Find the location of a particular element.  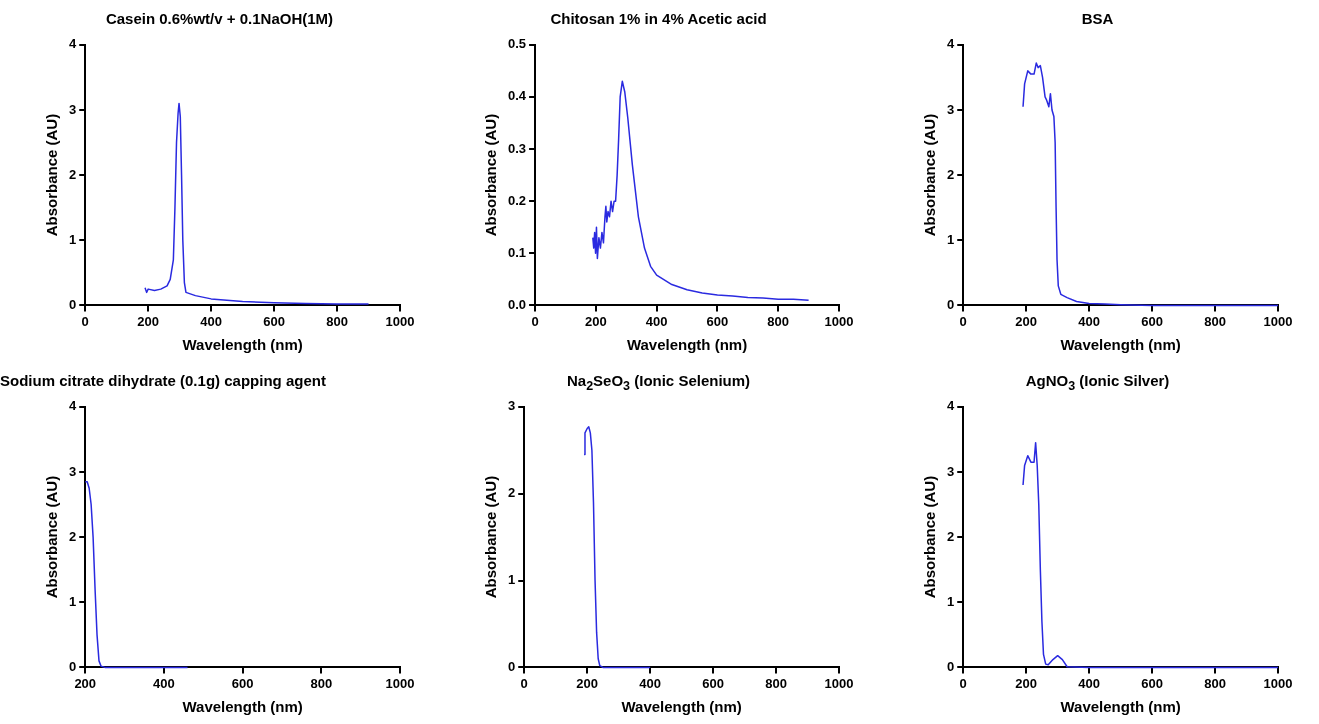

y-tick-label: 0.2 is located at coordinates (517, 200).